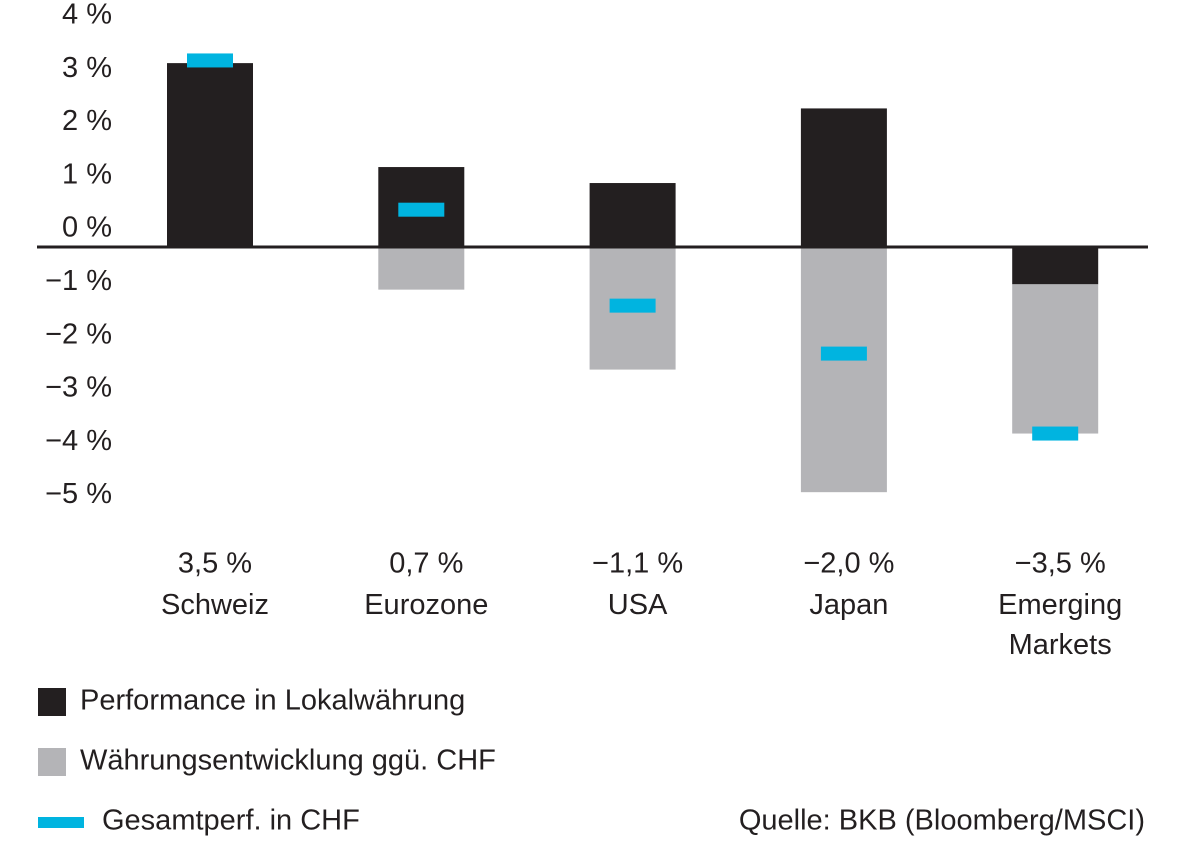 The width and height of the screenshot is (1201, 860). Describe the element at coordinates (215, 564) in the screenshot. I see `value-label: 3,5 %` at that location.